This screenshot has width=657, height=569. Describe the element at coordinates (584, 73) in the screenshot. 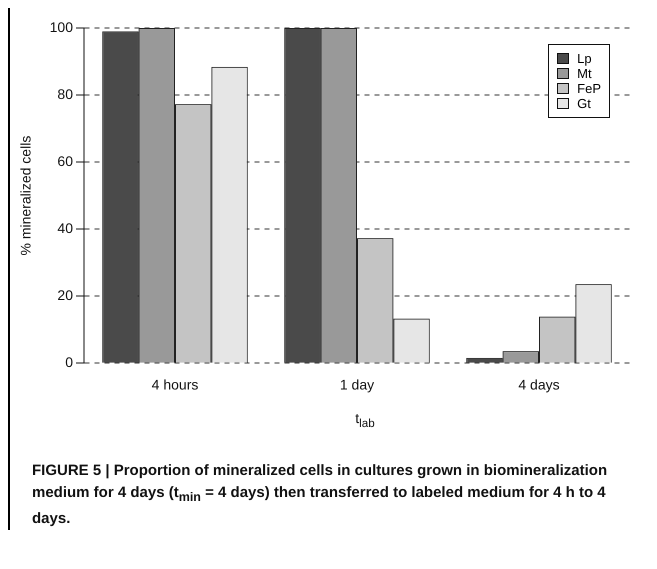

I see `legend-label: Mt` at that location.